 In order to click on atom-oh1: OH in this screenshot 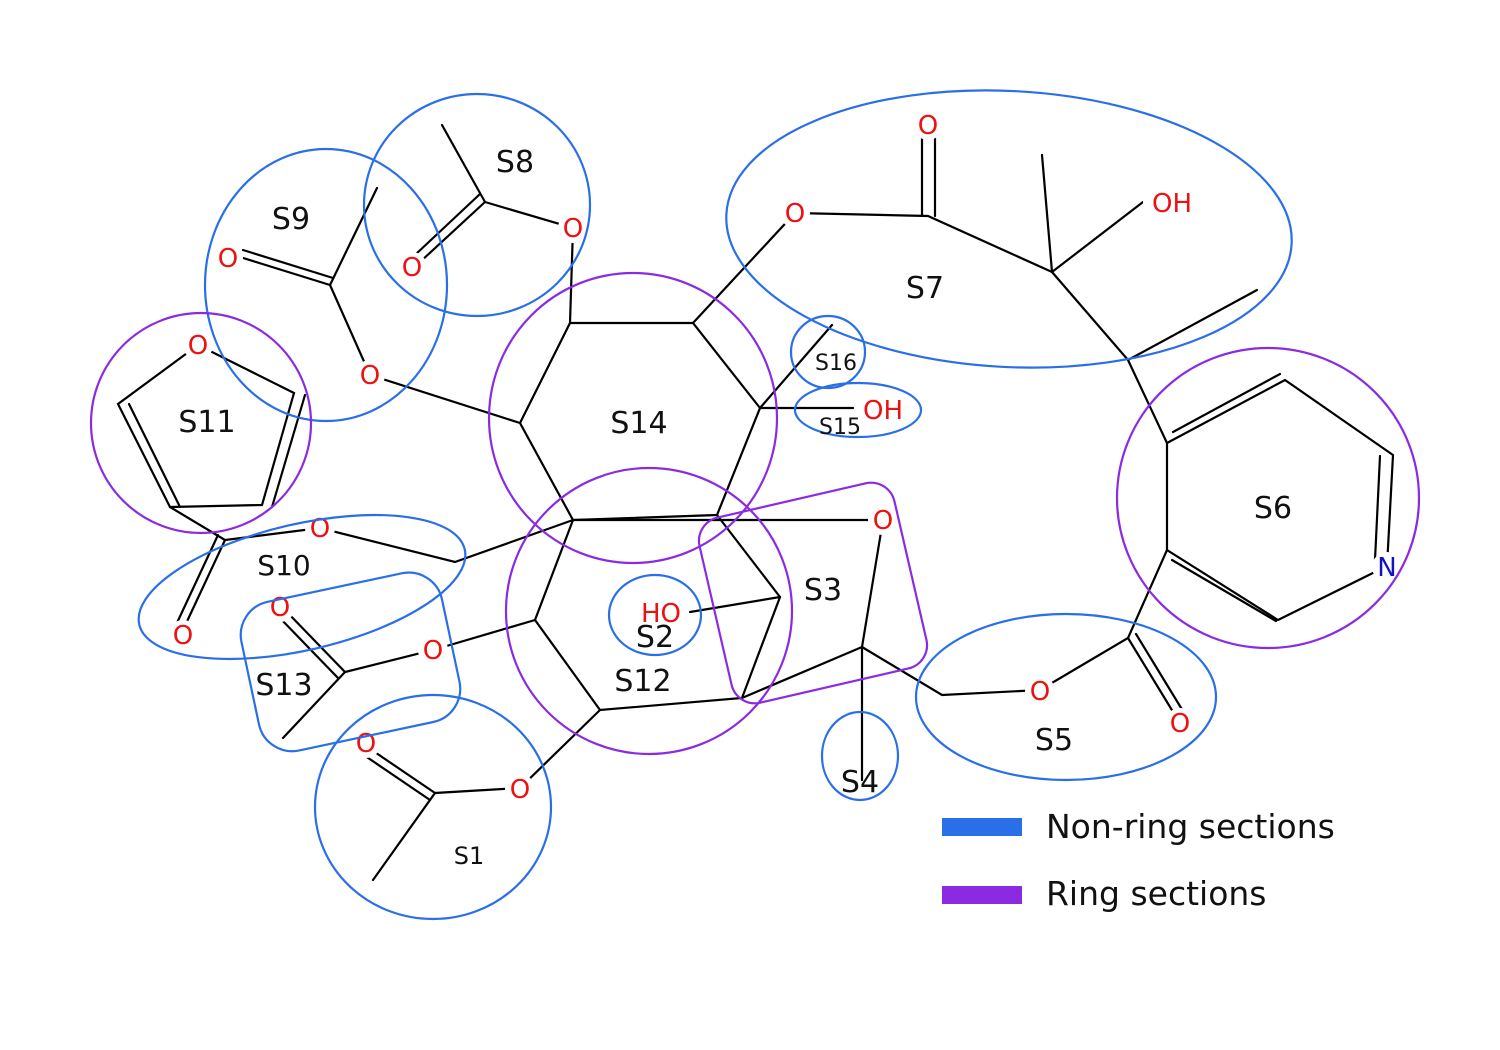, I will do `click(1170, 202)`.